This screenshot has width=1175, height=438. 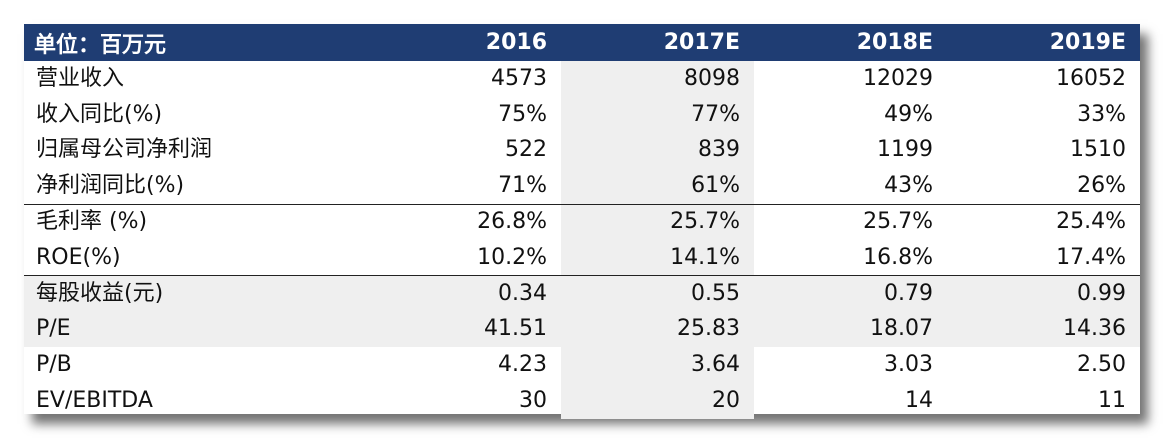 I want to click on header-unit-label: 单位：百万元, so click(x=100, y=45).